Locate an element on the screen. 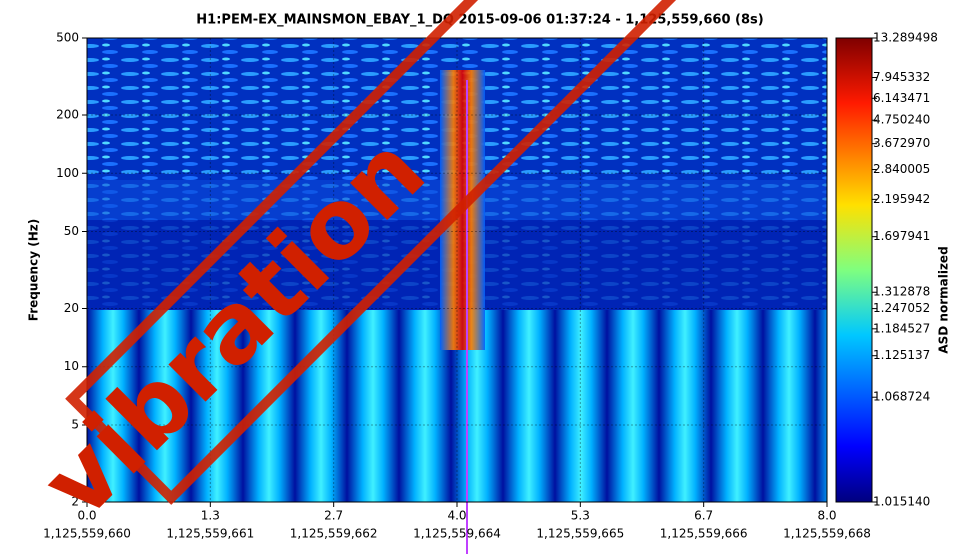 Image resolution: width=958 pixels, height=558 pixels. y-tick-label: 500 is located at coordinates (67, 38).